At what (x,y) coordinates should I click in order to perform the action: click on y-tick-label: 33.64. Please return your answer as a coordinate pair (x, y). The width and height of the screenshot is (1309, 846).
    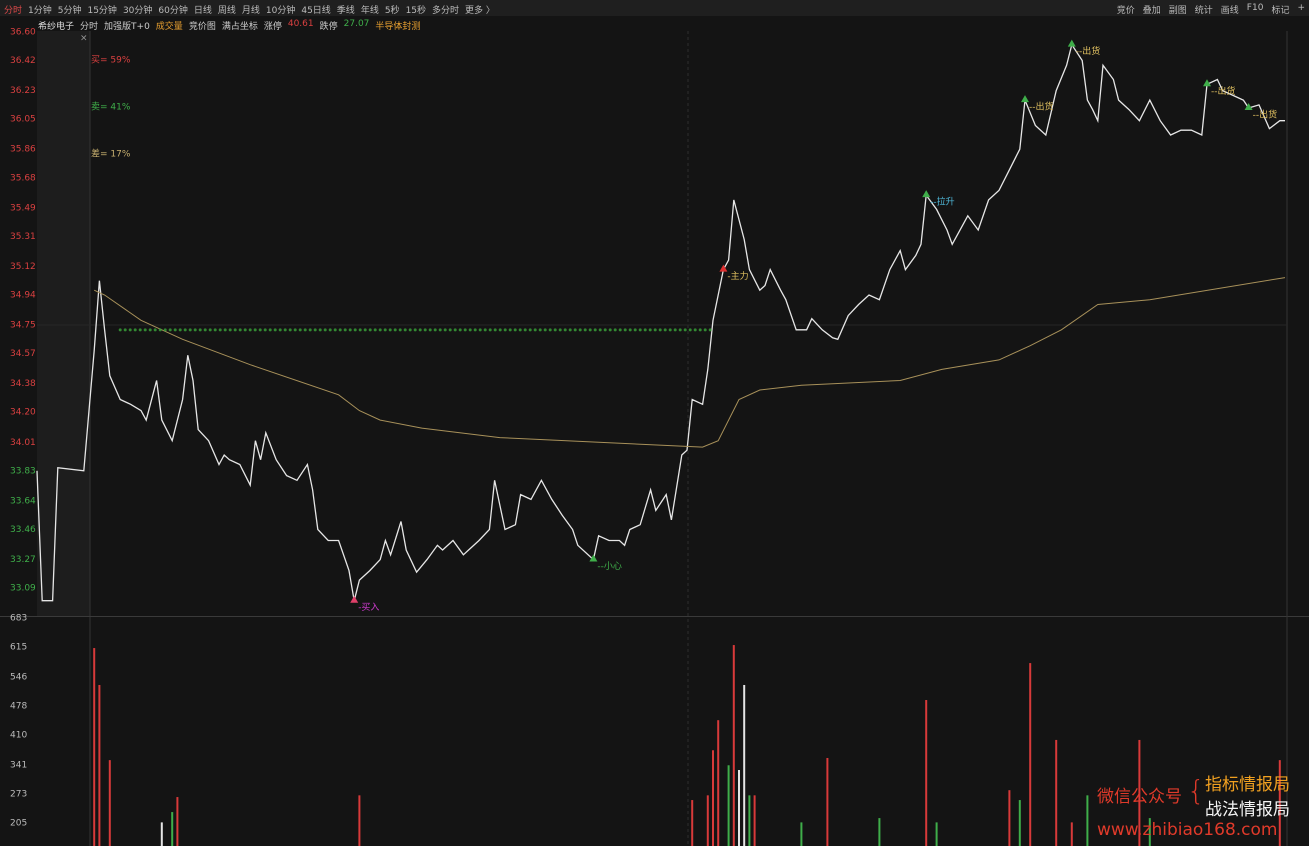
    Looking at the image, I should click on (23, 501).